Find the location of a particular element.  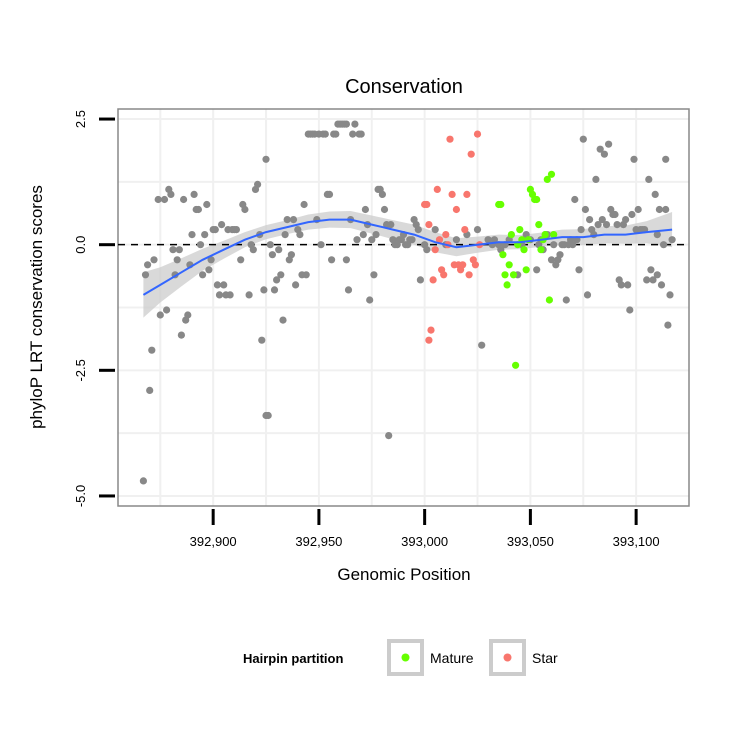

x-tick-label: 393,050 is located at coordinates (530, 541).